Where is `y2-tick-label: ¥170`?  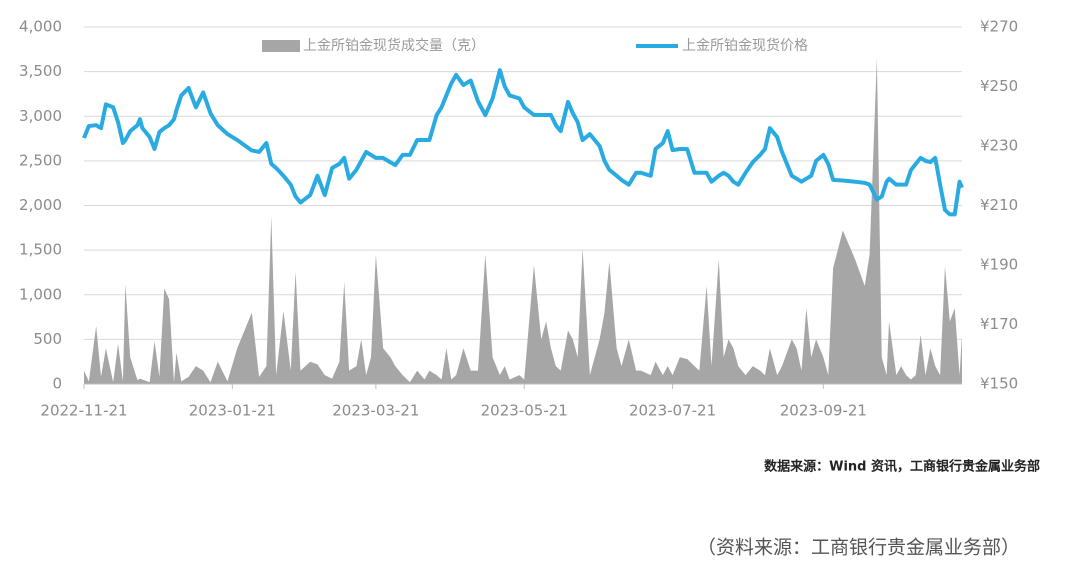 y2-tick-label: ¥170 is located at coordinates (999, 324).